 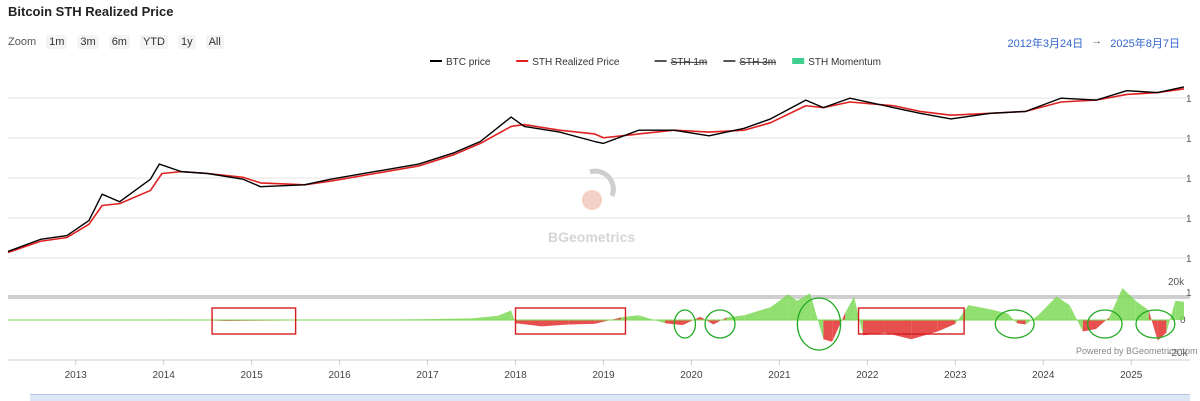 I want to click on x-axis-label: 2016, so click(x=339, y=375).